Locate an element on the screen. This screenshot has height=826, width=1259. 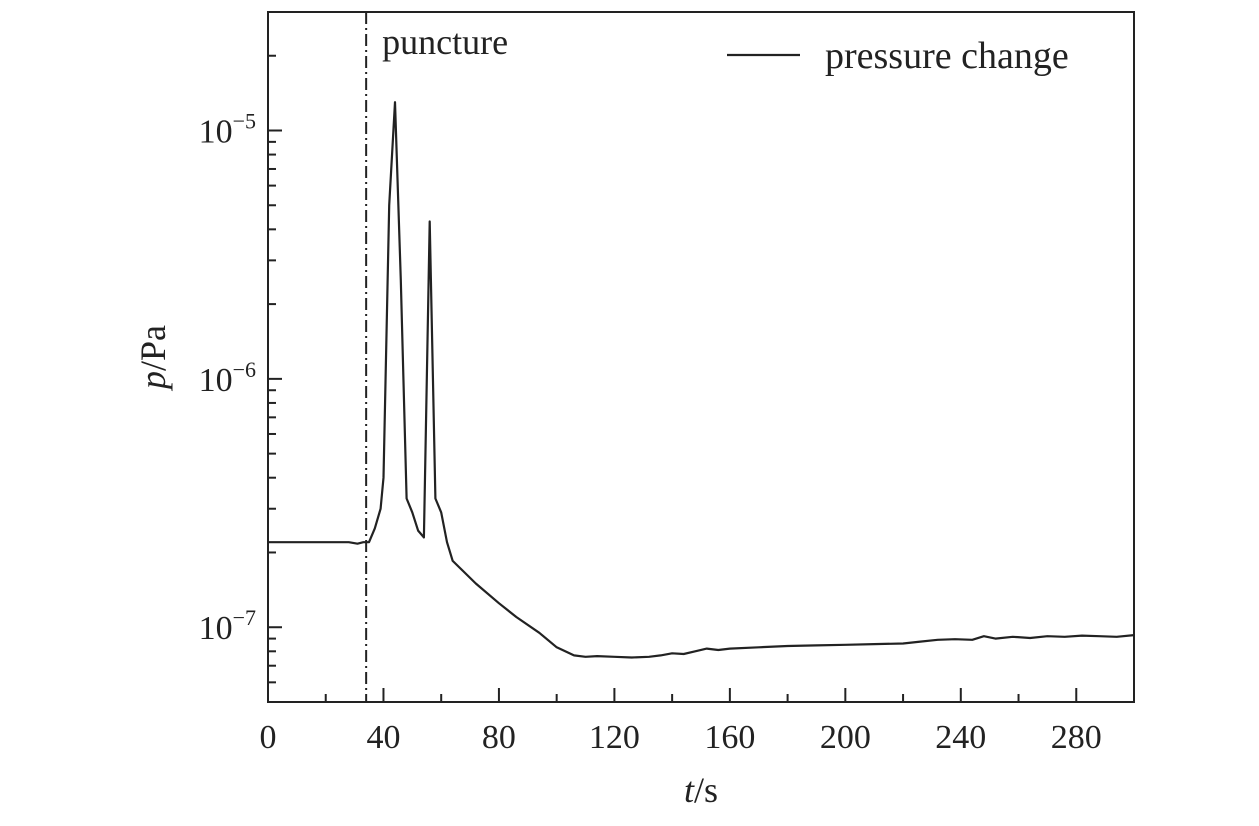
y-tick-label: 10⁻⁷ is located at coordinates (227, 626).